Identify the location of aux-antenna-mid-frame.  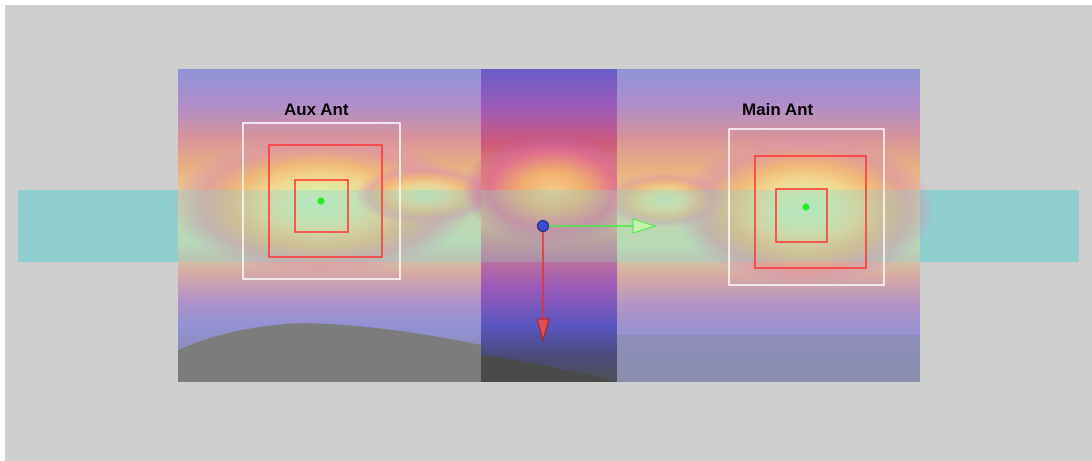
(325, 201).